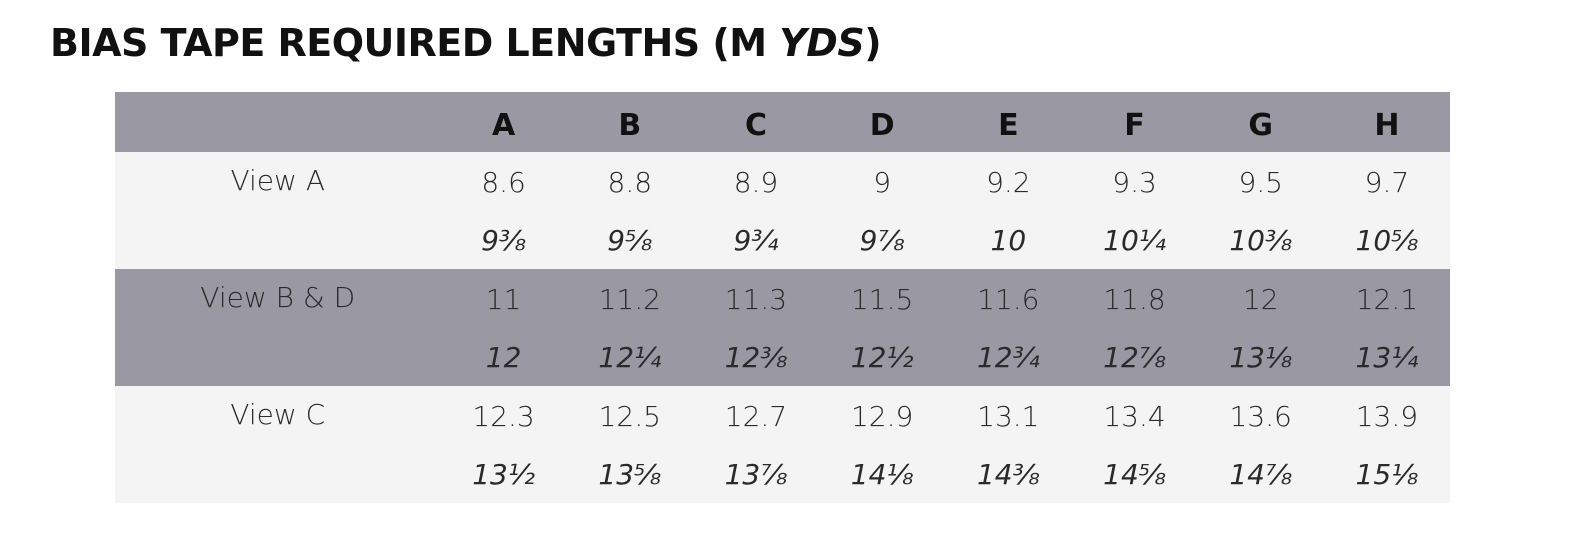  What do you see at coordinates (503, 357) in the screenshot?
I see `imperial-value: 12` at bounding box center [503, 357].